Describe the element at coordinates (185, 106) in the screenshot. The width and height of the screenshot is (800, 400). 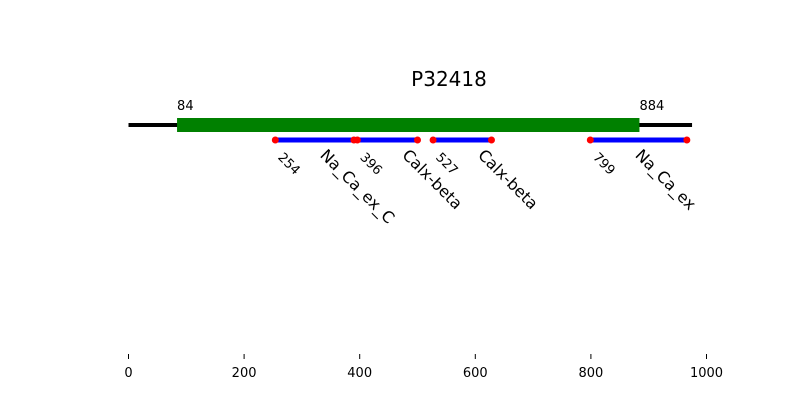
I see `region-start-label: 84` at that location.